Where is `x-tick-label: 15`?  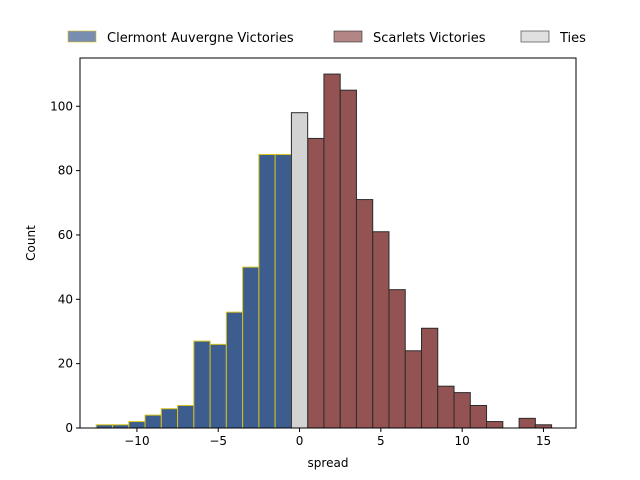 x-tick-label: 15 is located at coordinates (543, 441).